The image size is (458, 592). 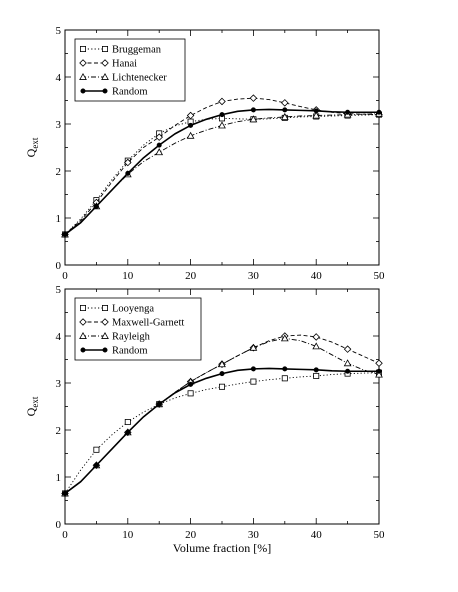 I want to click on legend-label: Rayleigh, so click(x=131, y=337).